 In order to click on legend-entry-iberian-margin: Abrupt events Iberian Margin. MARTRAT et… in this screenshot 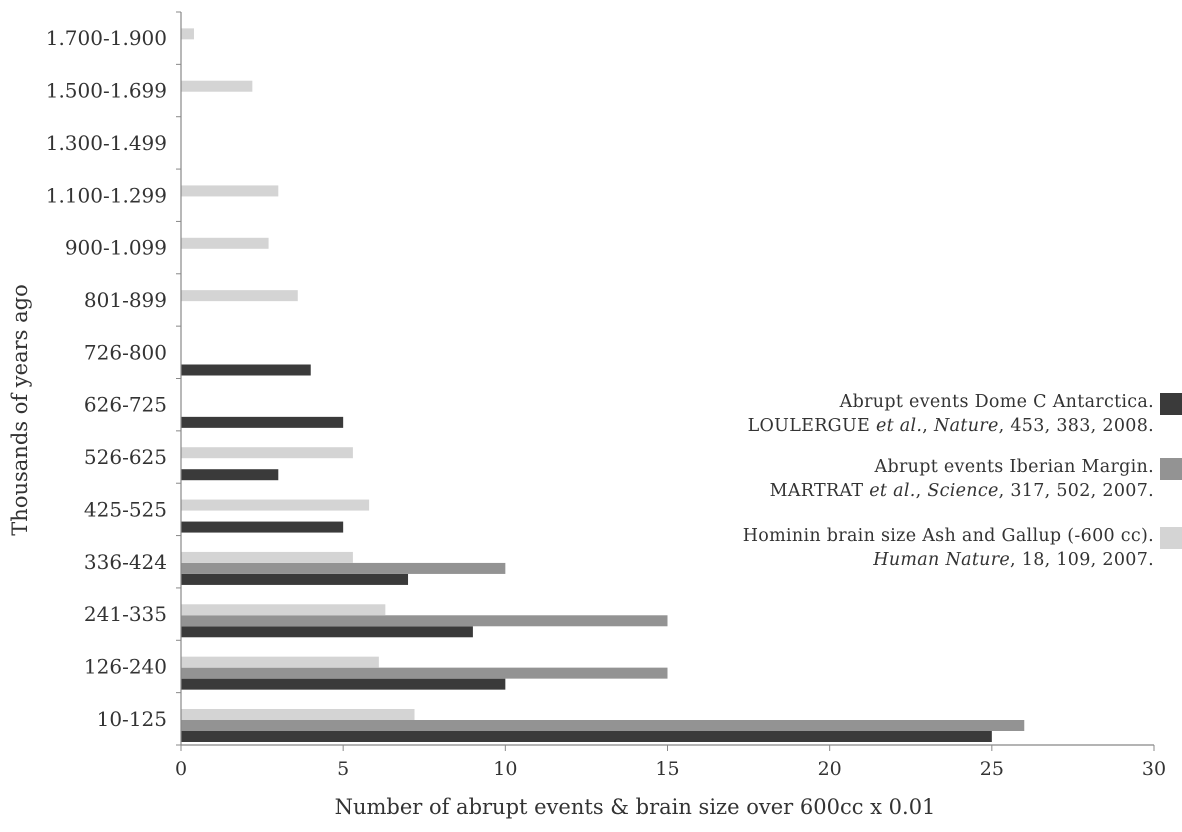, I will do `click(975, 479)`.